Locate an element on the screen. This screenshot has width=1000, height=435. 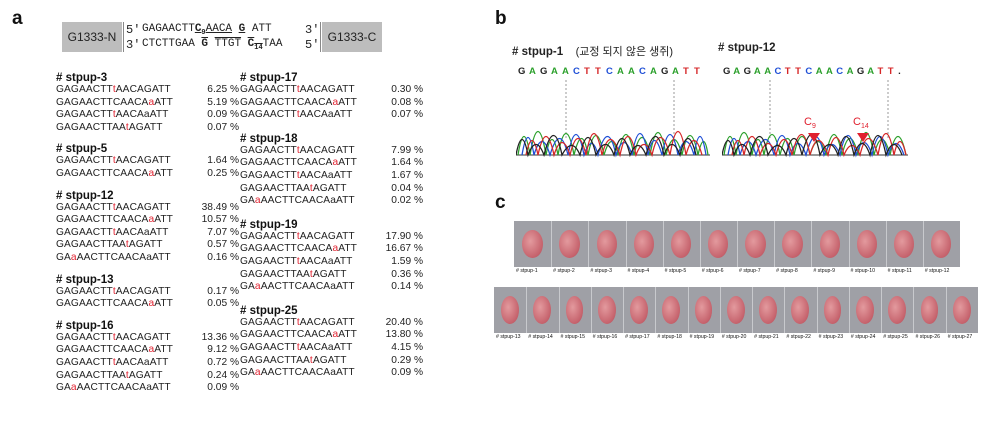
allele-row: GAGAACTTtAACAGATT 17.90 % is located at coordinates (332, 237).